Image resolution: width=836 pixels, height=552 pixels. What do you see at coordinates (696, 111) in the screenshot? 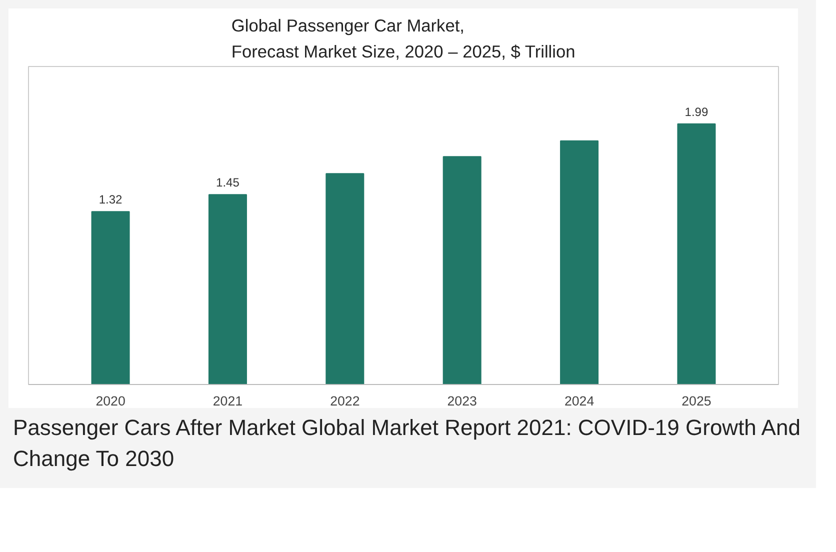
I see `data-label: 1.99` at bounding box center [696, 111].